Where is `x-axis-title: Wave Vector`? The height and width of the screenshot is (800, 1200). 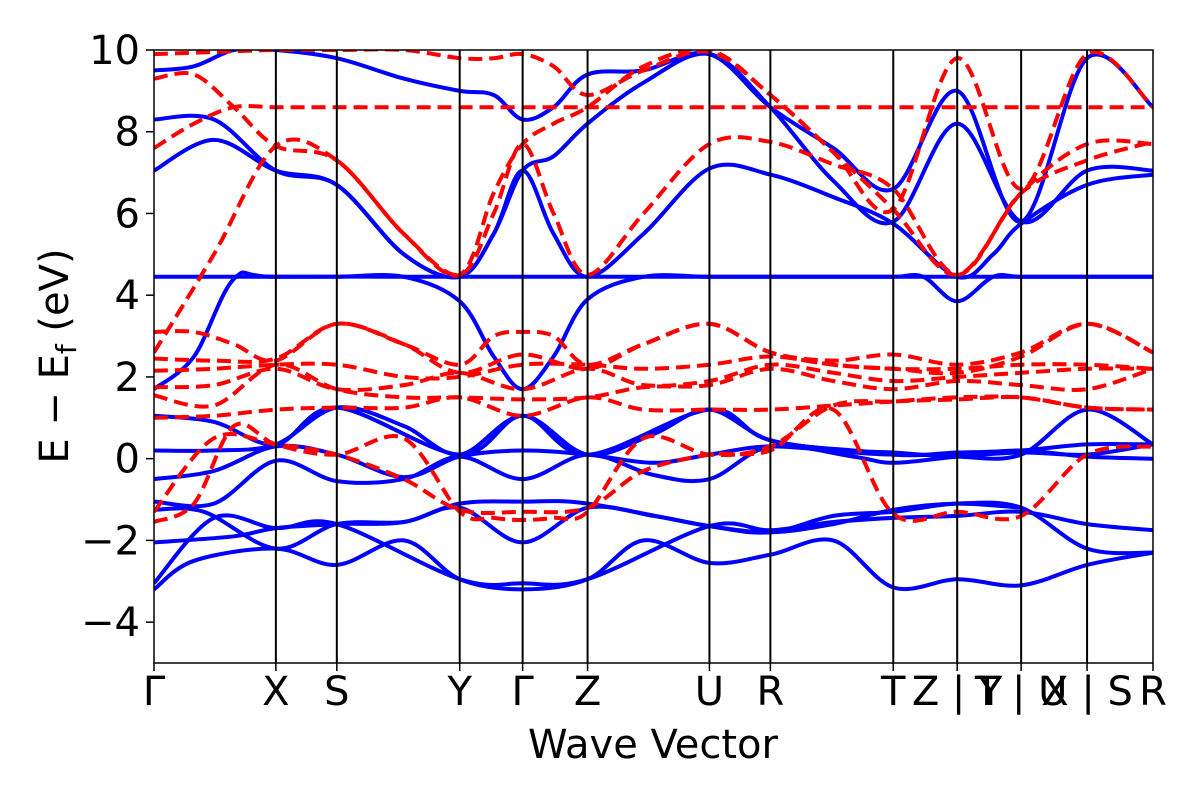
x-axis-title: Wave Vector is located at coordinates (653, 745).